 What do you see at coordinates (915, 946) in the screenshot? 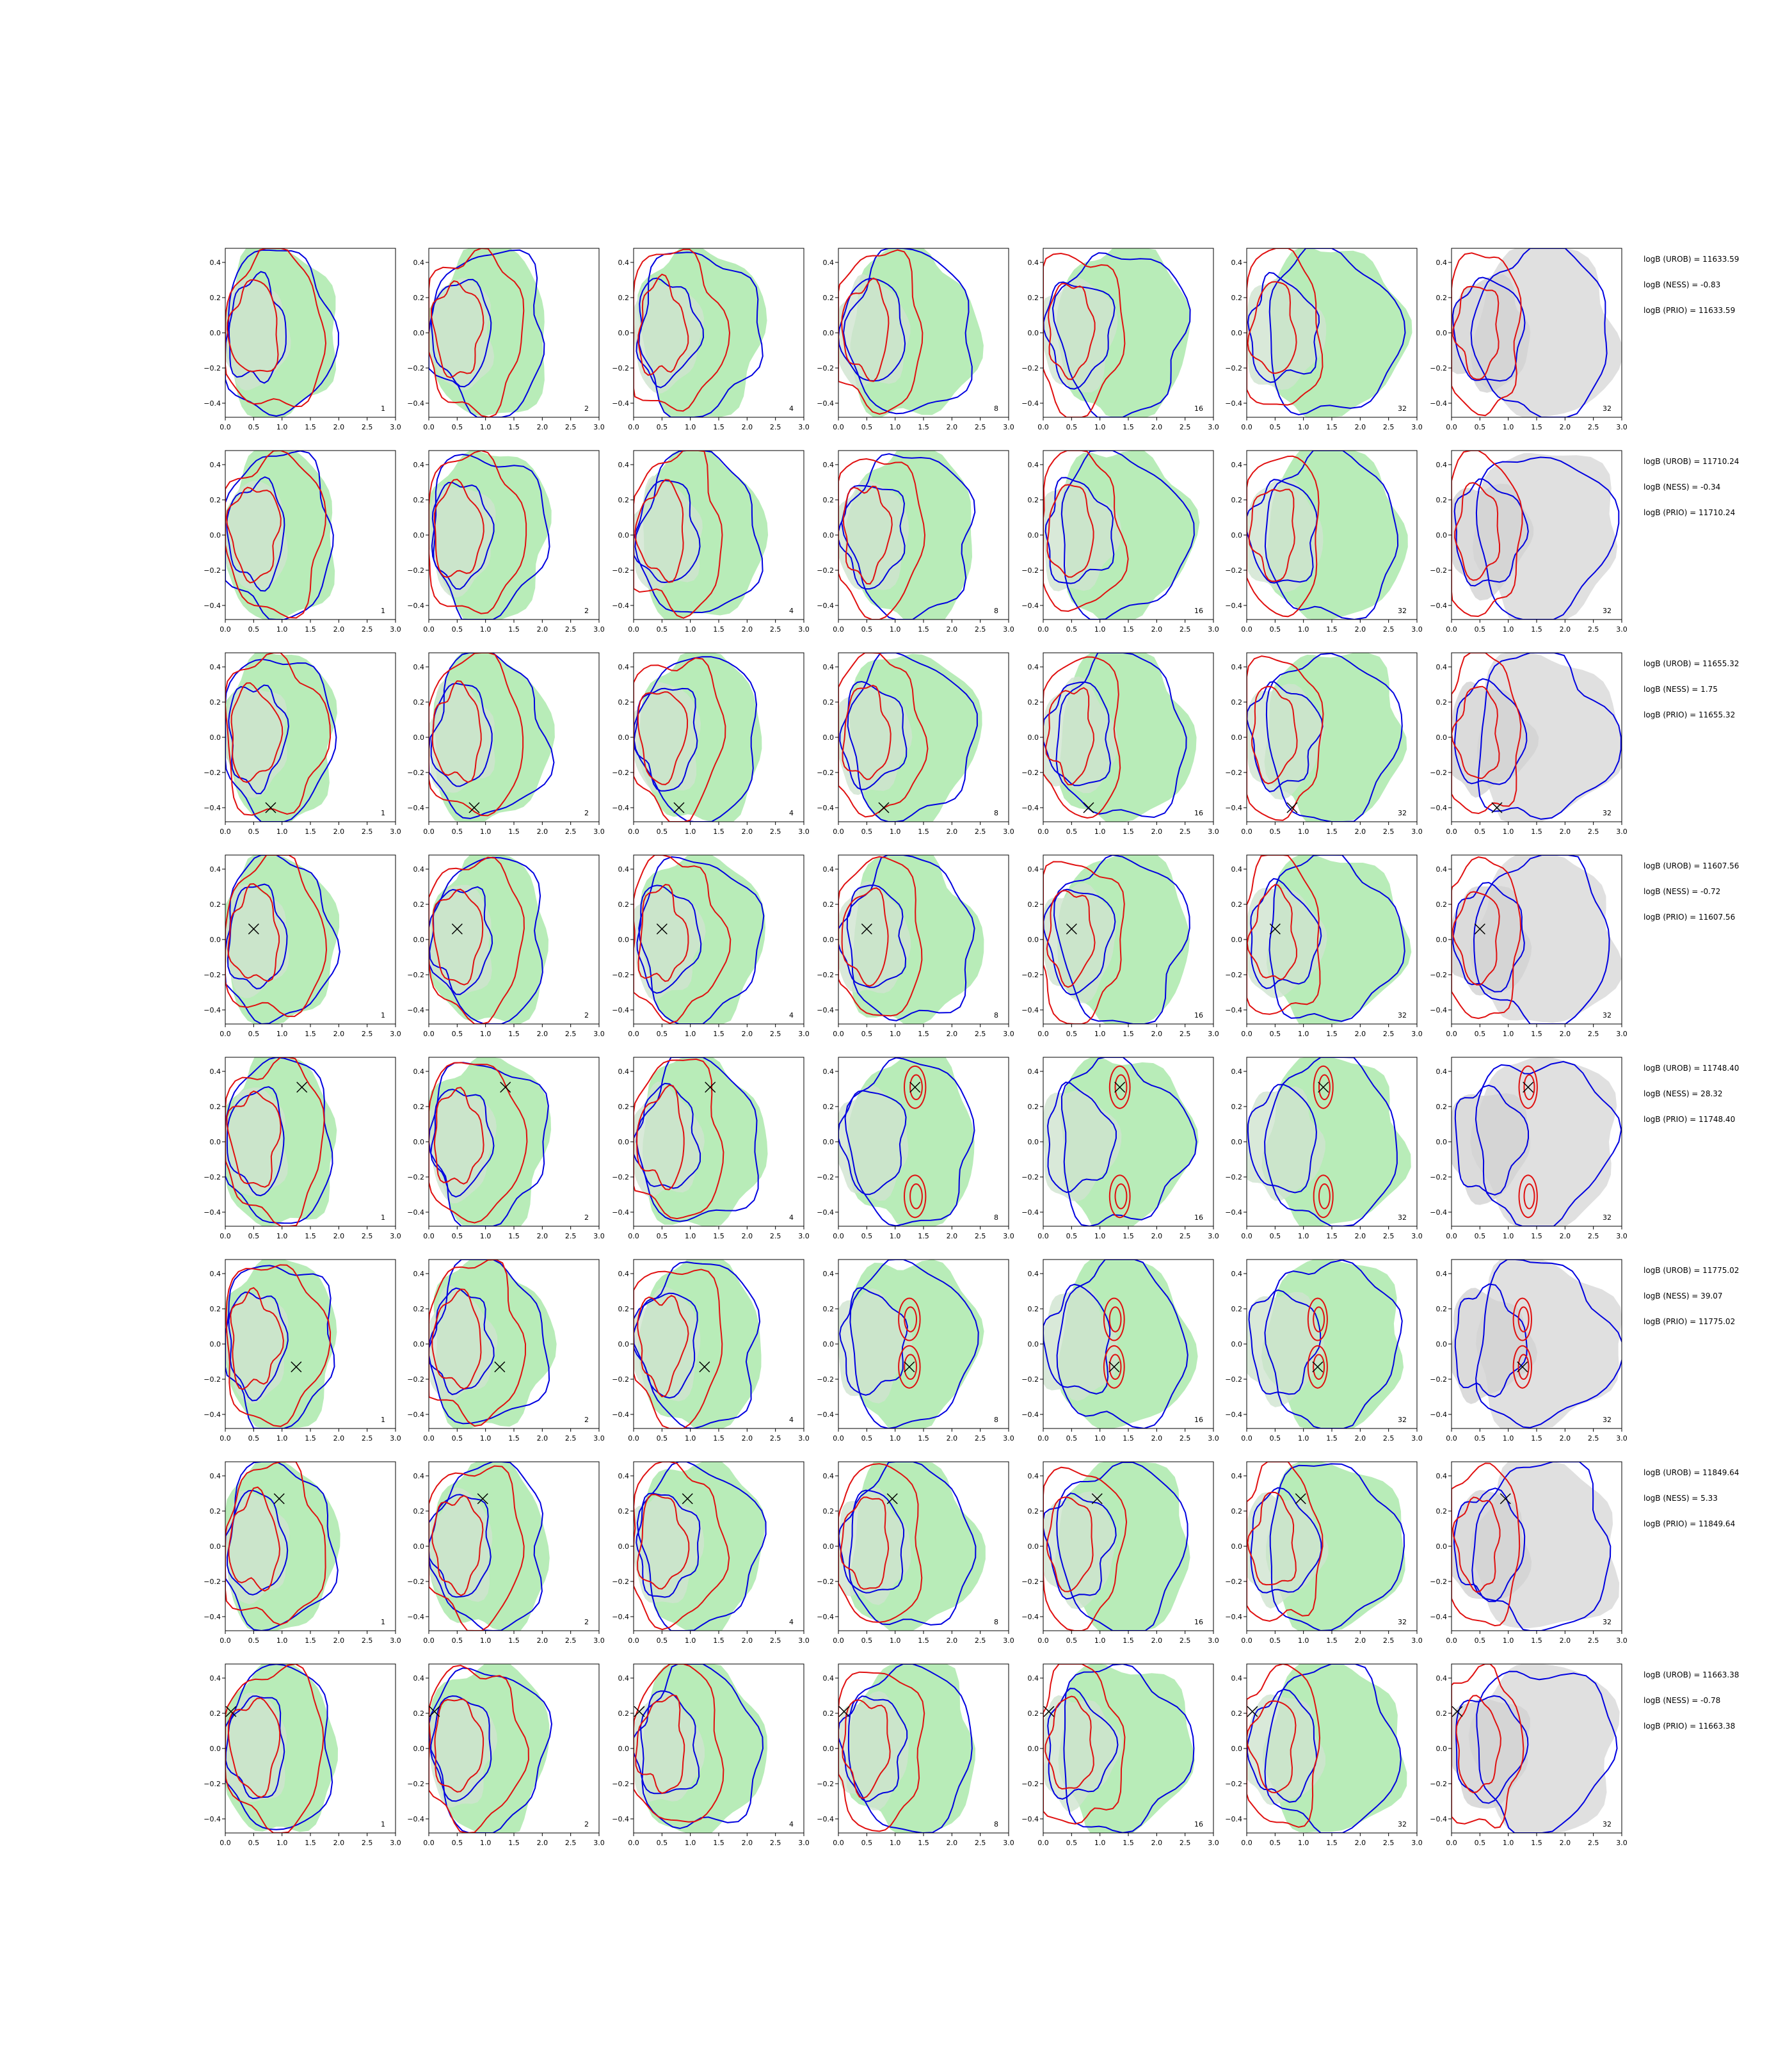
I see `panel-r4-c4: 0.0 0.5 1.0 1.5 2.0 2.5 3.0 0.4 0.2 0.0 −0.2 −0.4 8` at bounding box center [915, 946].